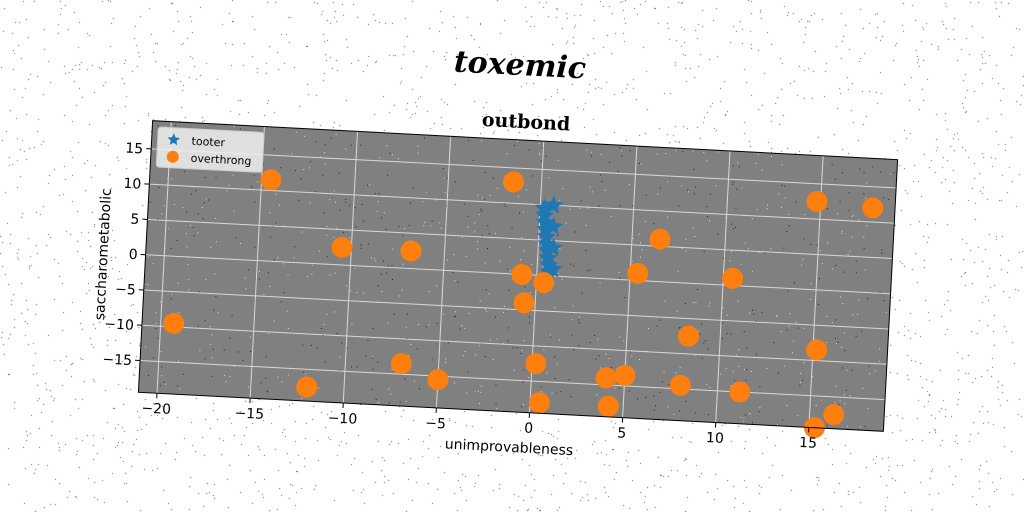  What do you see at coordinates (435, 423) in the screenshot?
I see `x-tick-label: −5` at bounding box center [435, 423].